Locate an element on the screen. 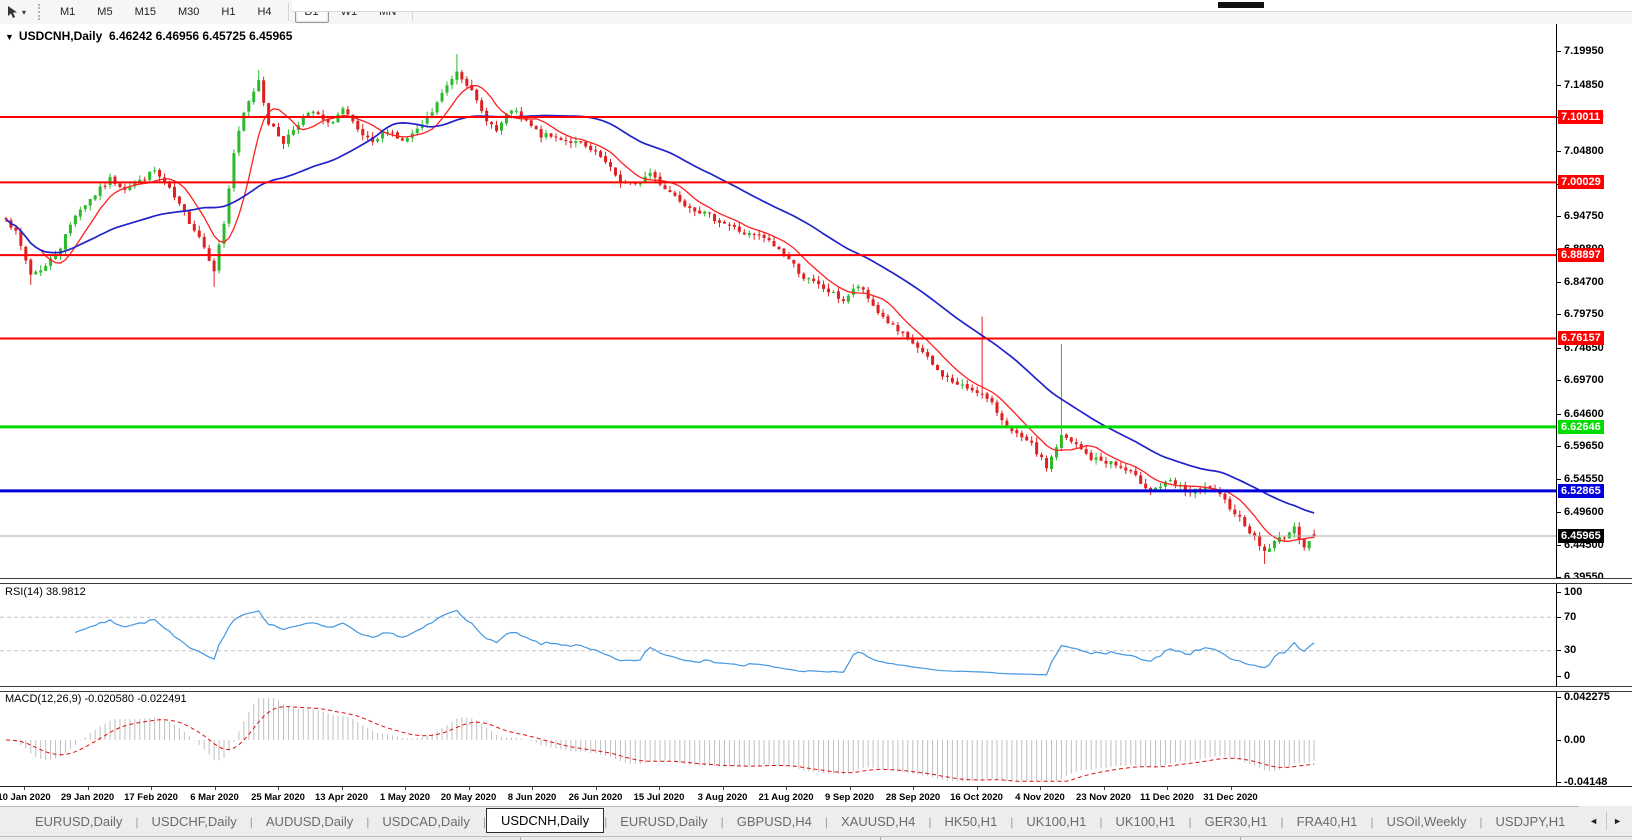 The height and width of the screenshot is (840, 1632). symbol-tab-gbpusd-h4: GBPUSD,H4 is located at coordinates (774, 821).